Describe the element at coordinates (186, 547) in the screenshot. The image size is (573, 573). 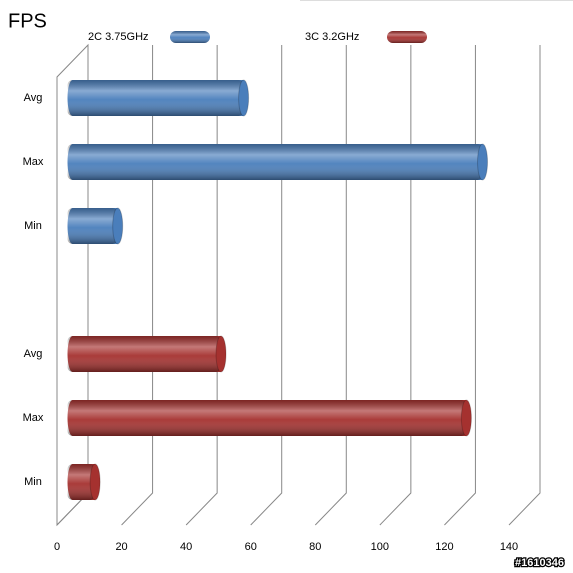
I see `x-tick-label: 40` at that location.